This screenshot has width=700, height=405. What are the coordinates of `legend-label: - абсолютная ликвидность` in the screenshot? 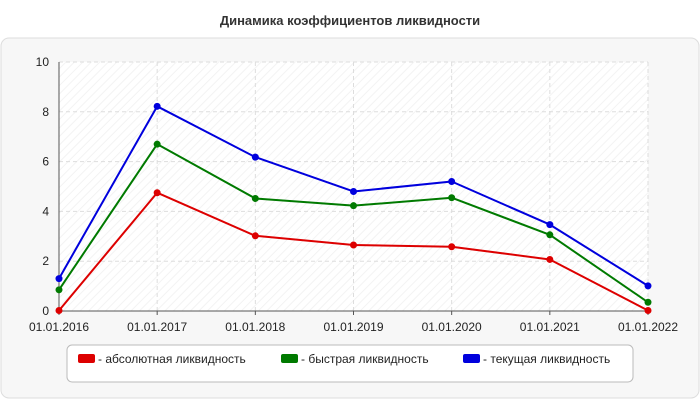 It's located at (172, 359).